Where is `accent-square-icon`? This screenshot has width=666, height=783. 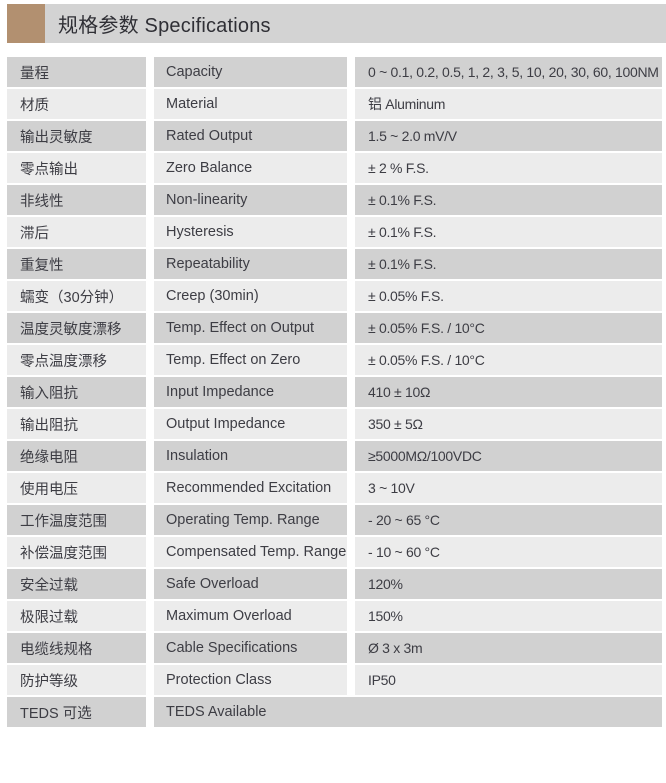
accent-square-icon is located at coordinates (26, 23).